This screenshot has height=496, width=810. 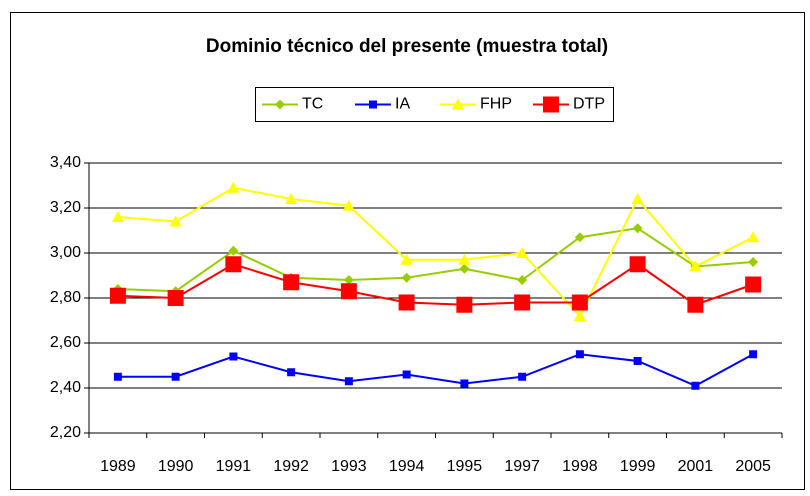 I want to click on x-tick-label: 1998, so click(x=580, y=466).